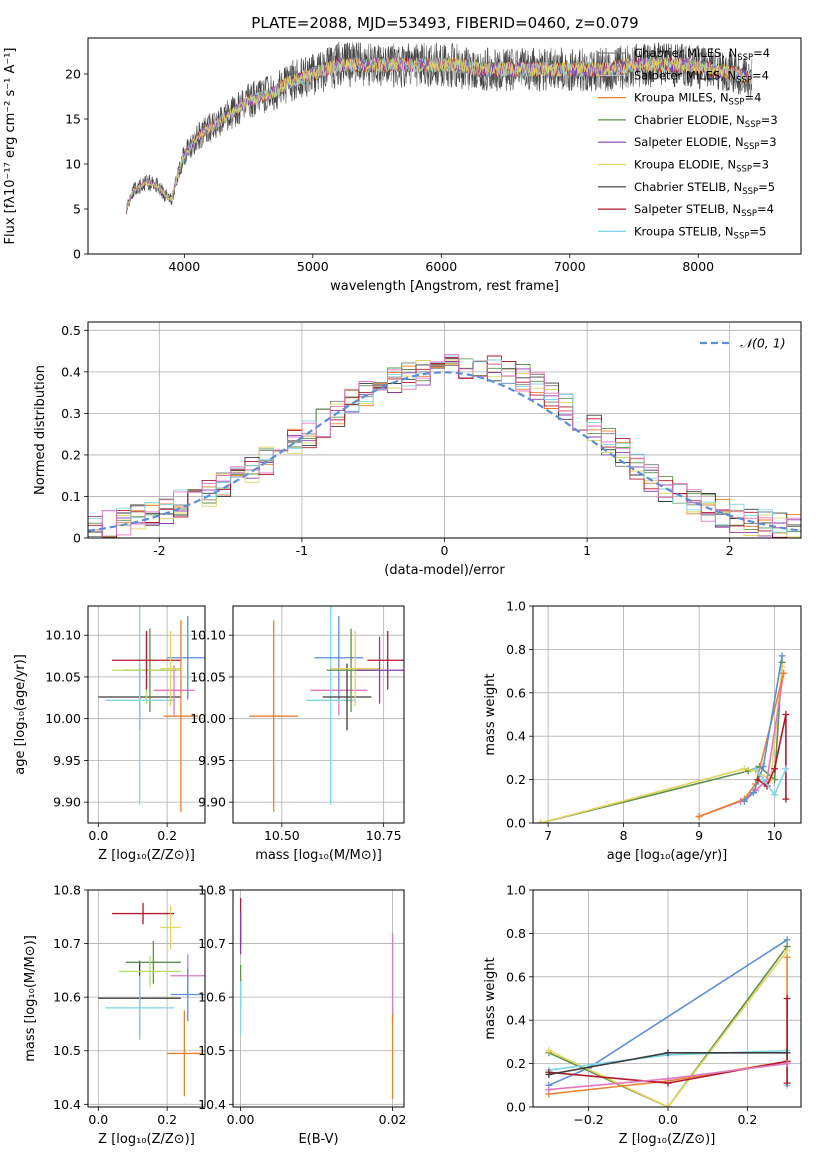  What do you see at coordinates (71, 454) in the screenshot?
I see `y-tick-label: 0.2` at bounding box center [71, 454].